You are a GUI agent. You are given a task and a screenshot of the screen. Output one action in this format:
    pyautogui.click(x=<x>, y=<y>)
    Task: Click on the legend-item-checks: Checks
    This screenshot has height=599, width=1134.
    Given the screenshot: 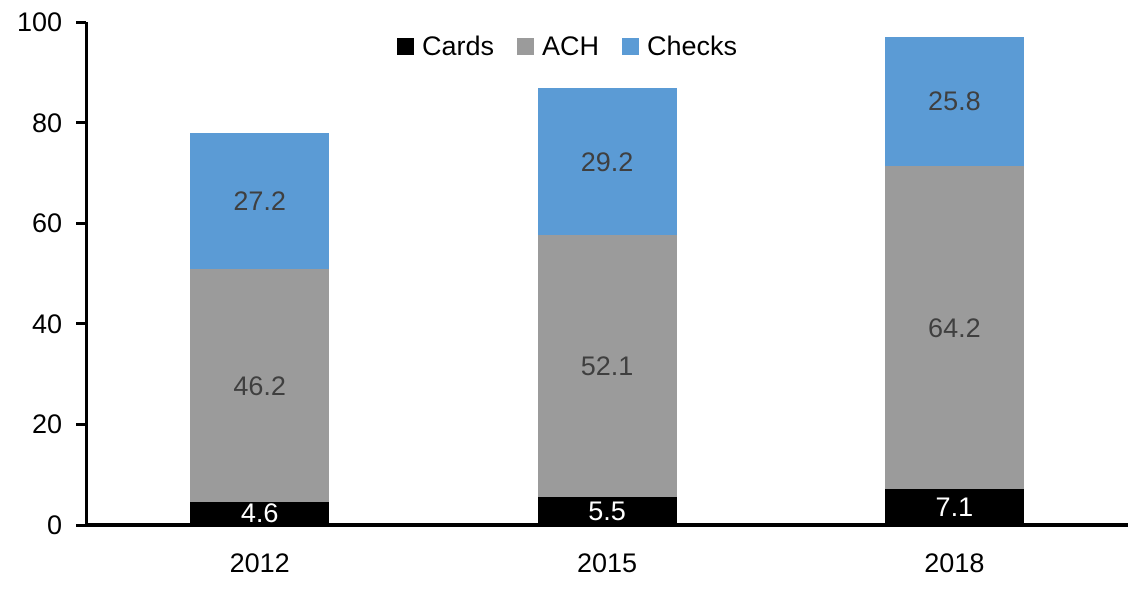 What is the action you would take?
    pyautogui.click(x=679, y=46)
    